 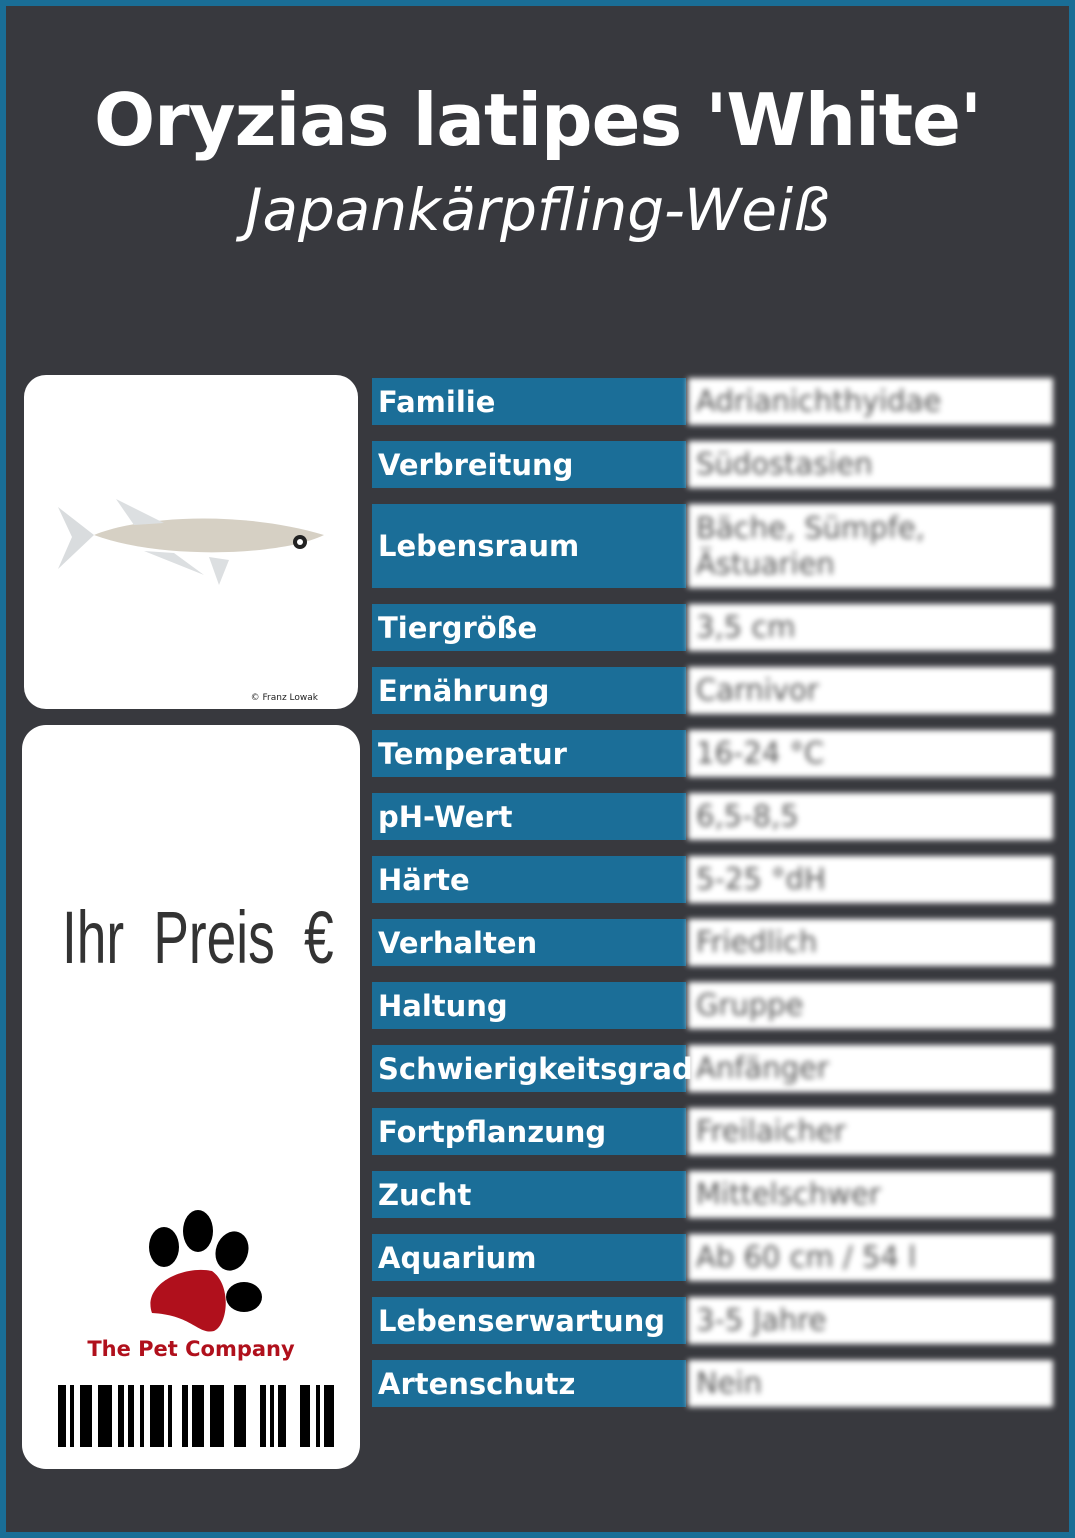 I want to click on row-value: 16-24 °C, so click(x=870, y=753).